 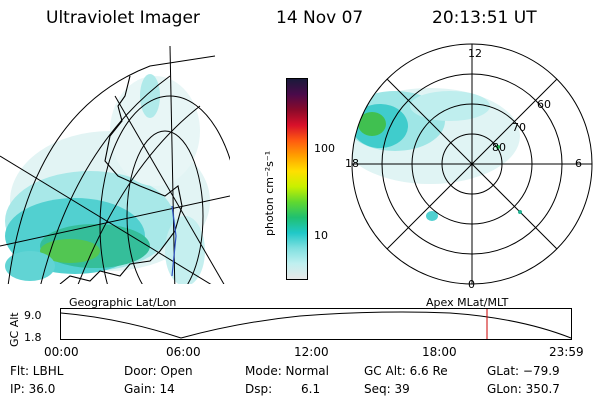 What do you see at coordinates (387, 389) in the screenshot?
I see `seq-info: Seq: 39` at bounding box center [387, 389].